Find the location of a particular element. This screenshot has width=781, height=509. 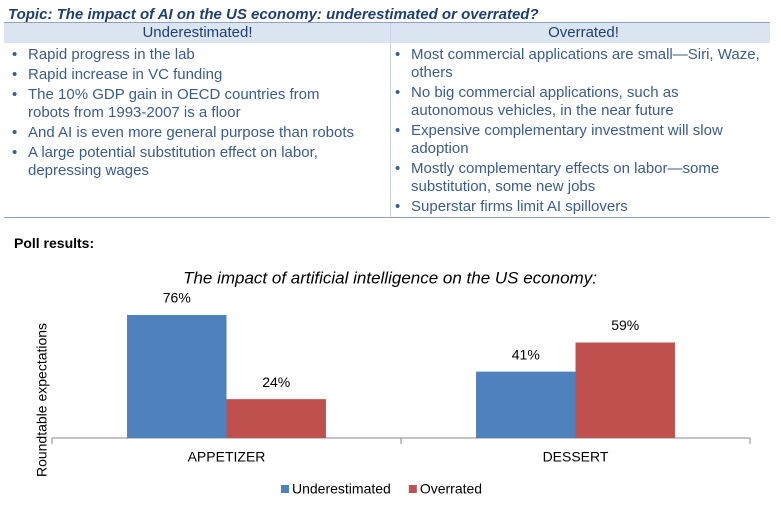

header-row is located at coordinates (387, 33).